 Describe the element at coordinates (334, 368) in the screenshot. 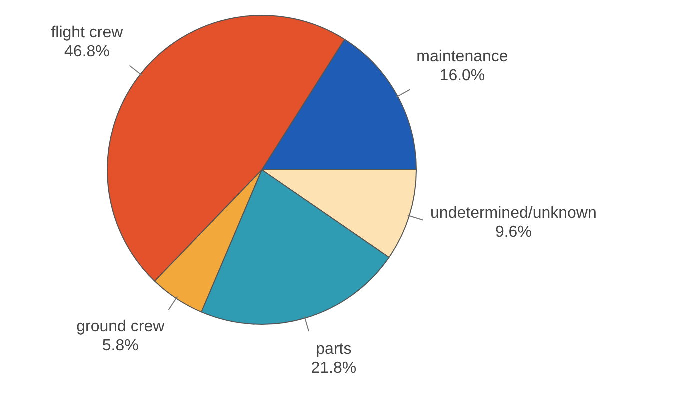

I see `data-label: 21.8%` at that location.